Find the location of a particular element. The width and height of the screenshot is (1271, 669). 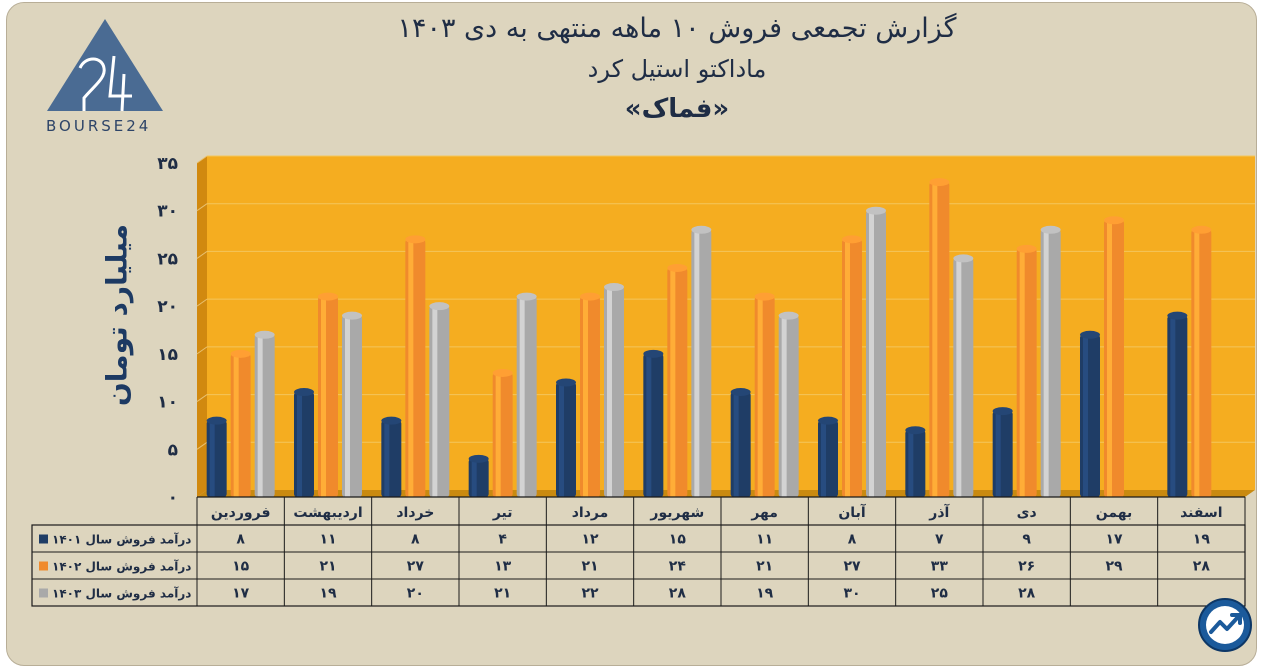

data-label: ۱۵ is located at coordinates (241, 567).